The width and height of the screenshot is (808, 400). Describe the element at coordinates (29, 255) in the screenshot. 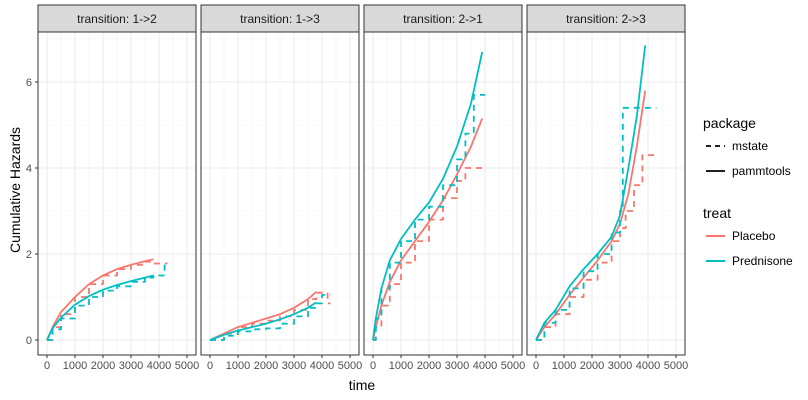

I see `y-tick-label: 2` at that location.